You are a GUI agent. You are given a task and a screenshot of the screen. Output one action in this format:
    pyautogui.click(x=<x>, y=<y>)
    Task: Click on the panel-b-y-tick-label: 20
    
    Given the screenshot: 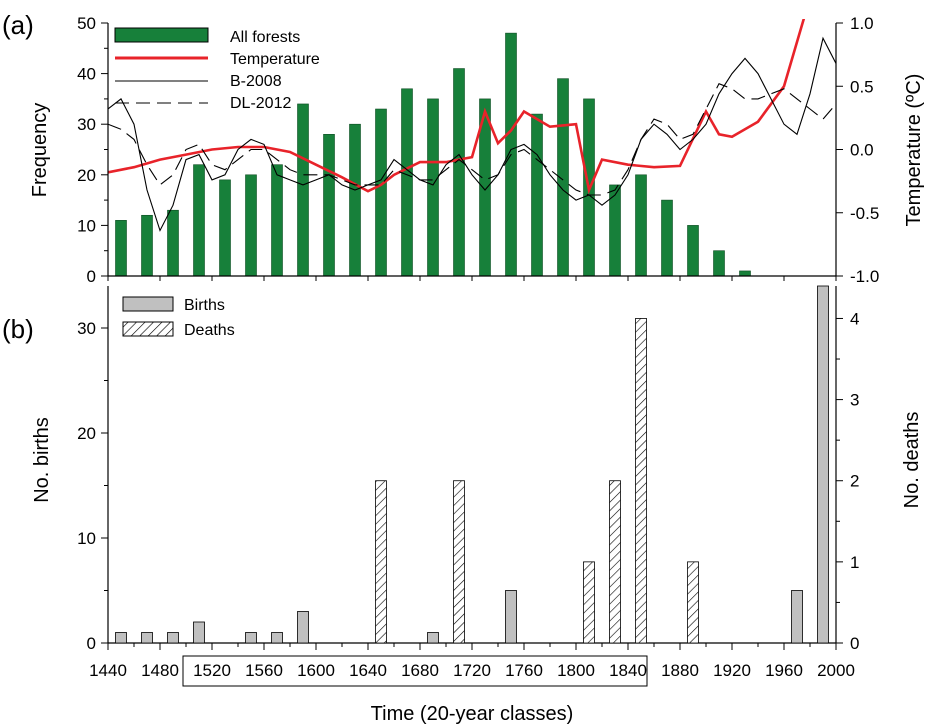 What is the action you would take?
    pyautogui.click(x=86, y=433)
    